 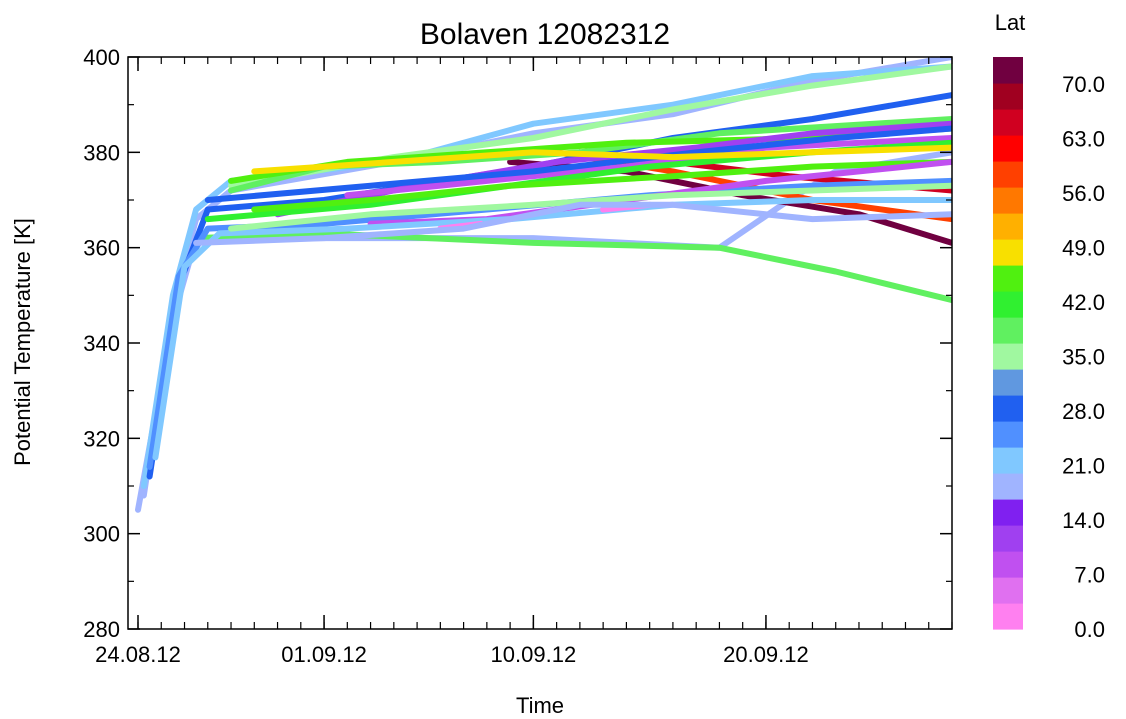 What do you see at coordinates (101, 343) in the screenshot?
I see `y-tick-label: 340` at bounding box center [101, 343].